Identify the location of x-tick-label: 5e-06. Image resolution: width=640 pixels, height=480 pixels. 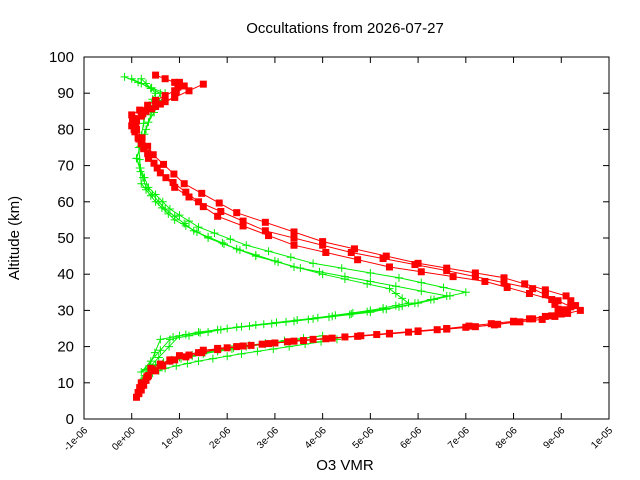
(364, 438).